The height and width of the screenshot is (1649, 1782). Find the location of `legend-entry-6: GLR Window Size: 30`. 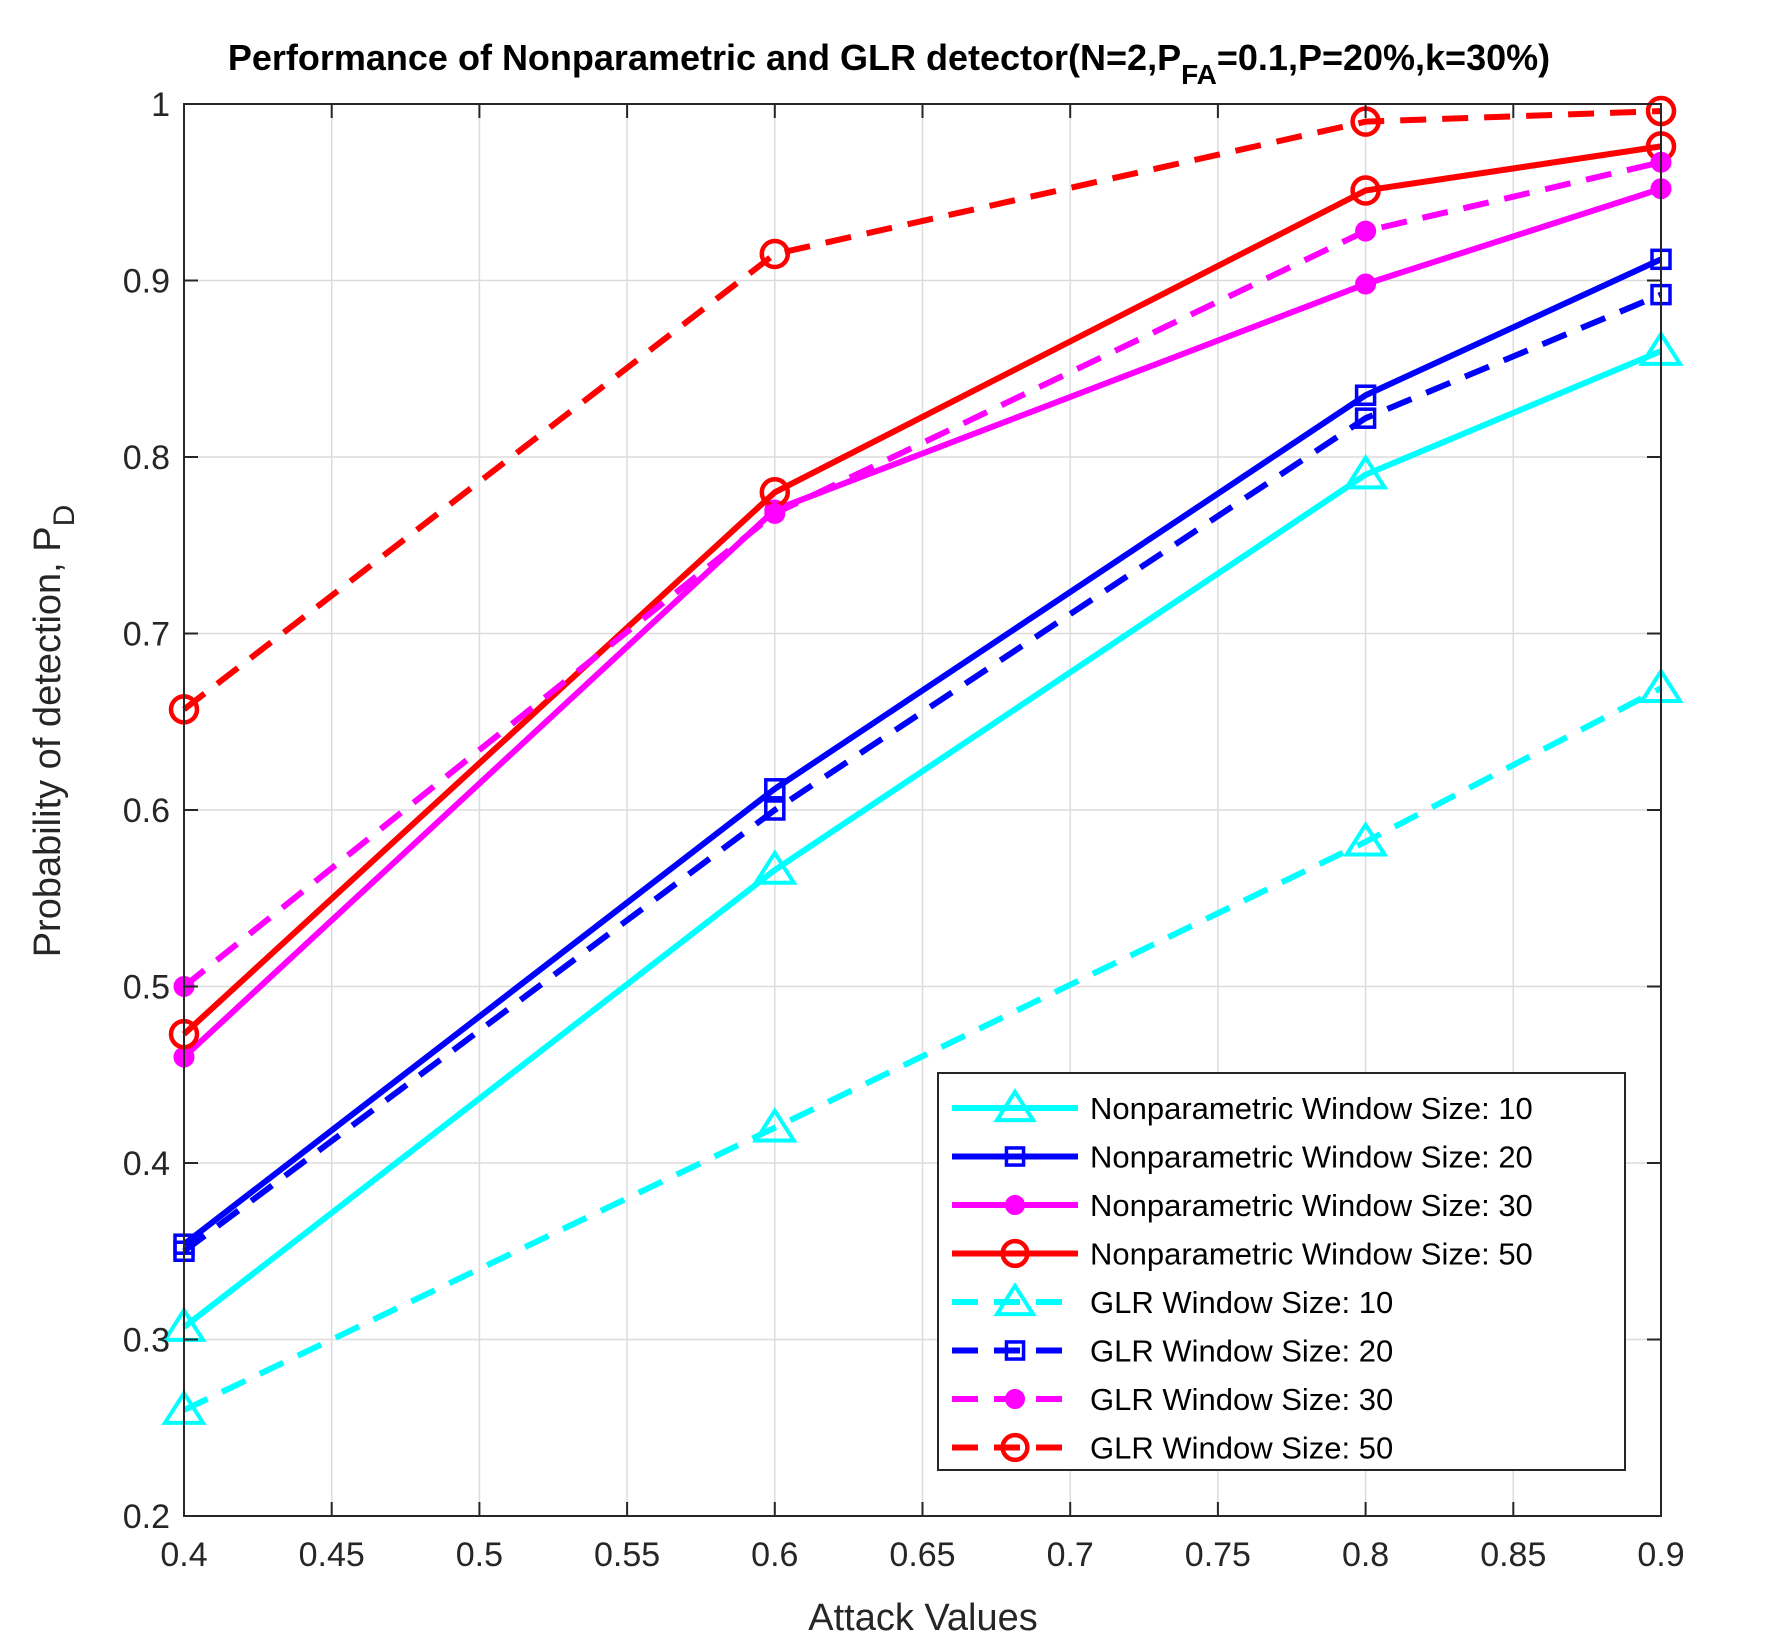

legend-entry-6: GLR Window Size: 30 is located at coordinates (1172, 1399).